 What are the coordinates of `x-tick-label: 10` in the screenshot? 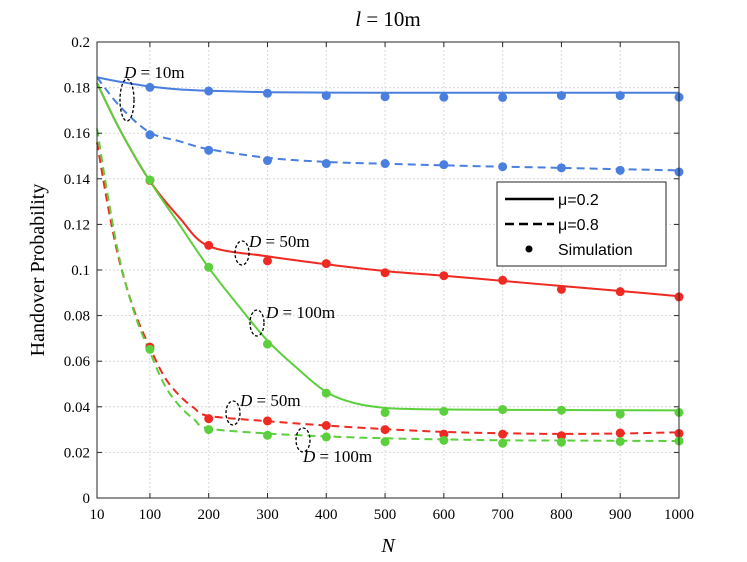 It's located at (97, 515).